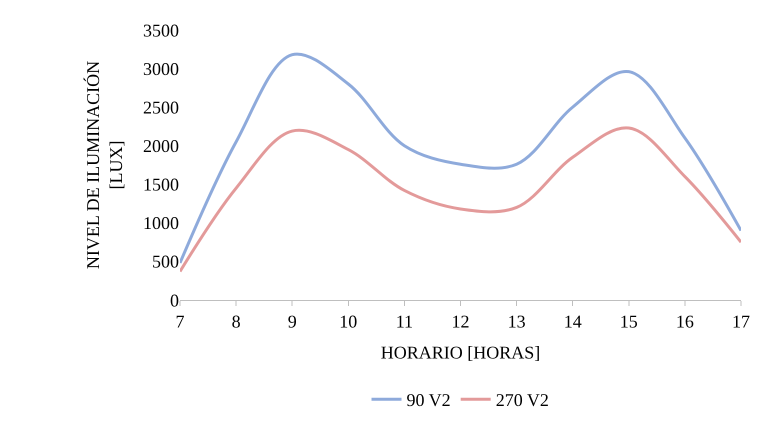 This screenshot has height=430, width=771. Describe the element at coordinates (236, 322) in the screenshot. I see `x-tick-label: 8` at that location.